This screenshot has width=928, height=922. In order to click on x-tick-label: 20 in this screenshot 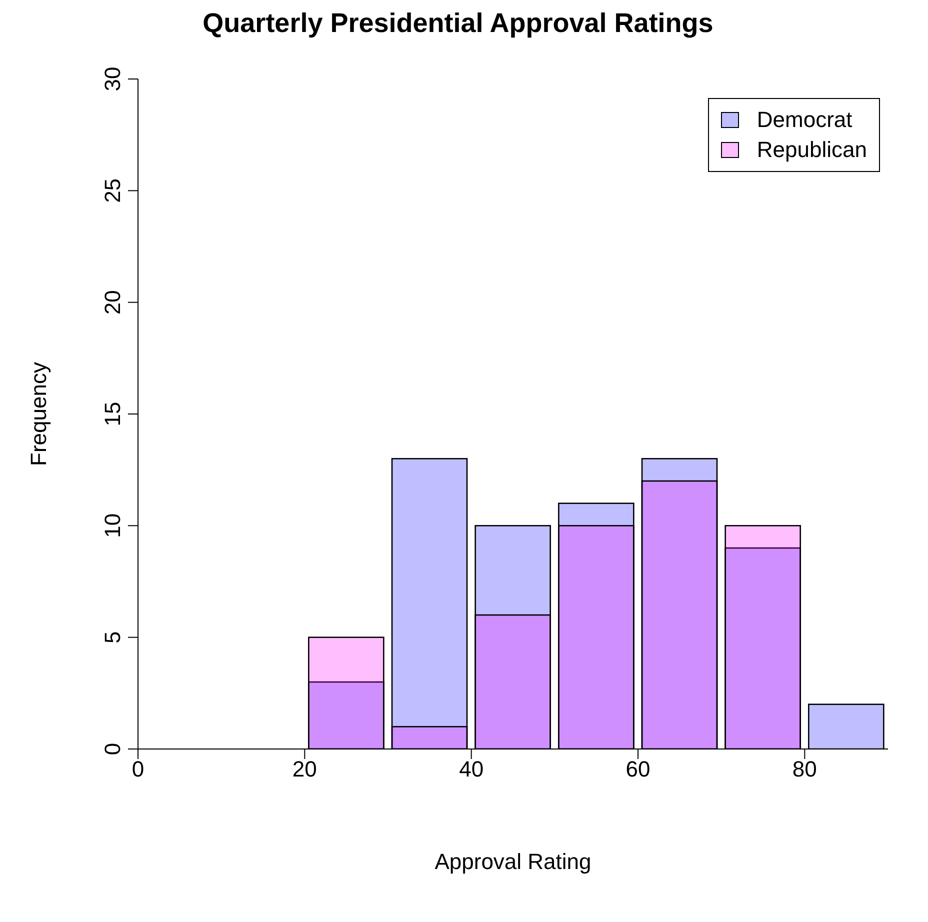, I will do `click(304, 769)`.